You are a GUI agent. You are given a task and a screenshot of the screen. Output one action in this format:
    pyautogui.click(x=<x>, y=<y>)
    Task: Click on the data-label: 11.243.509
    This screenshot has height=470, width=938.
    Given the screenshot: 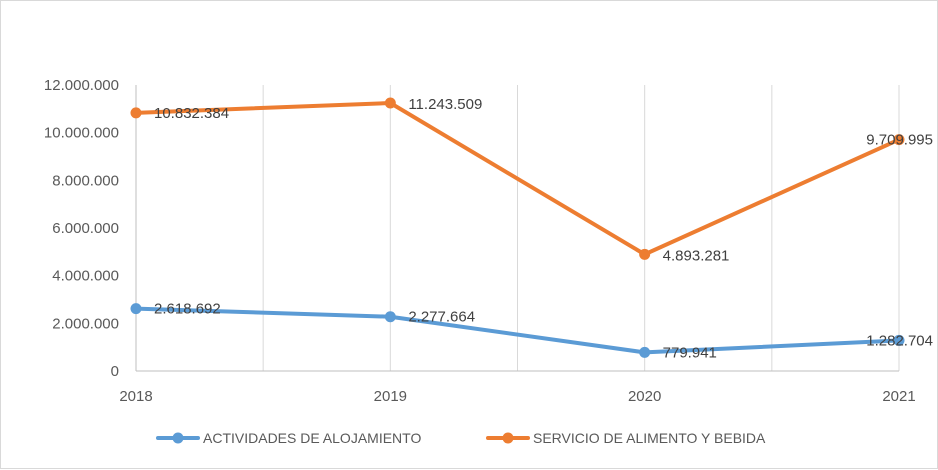 What is the action you would take?
    pyautogui.click(x=445, y=104)
    